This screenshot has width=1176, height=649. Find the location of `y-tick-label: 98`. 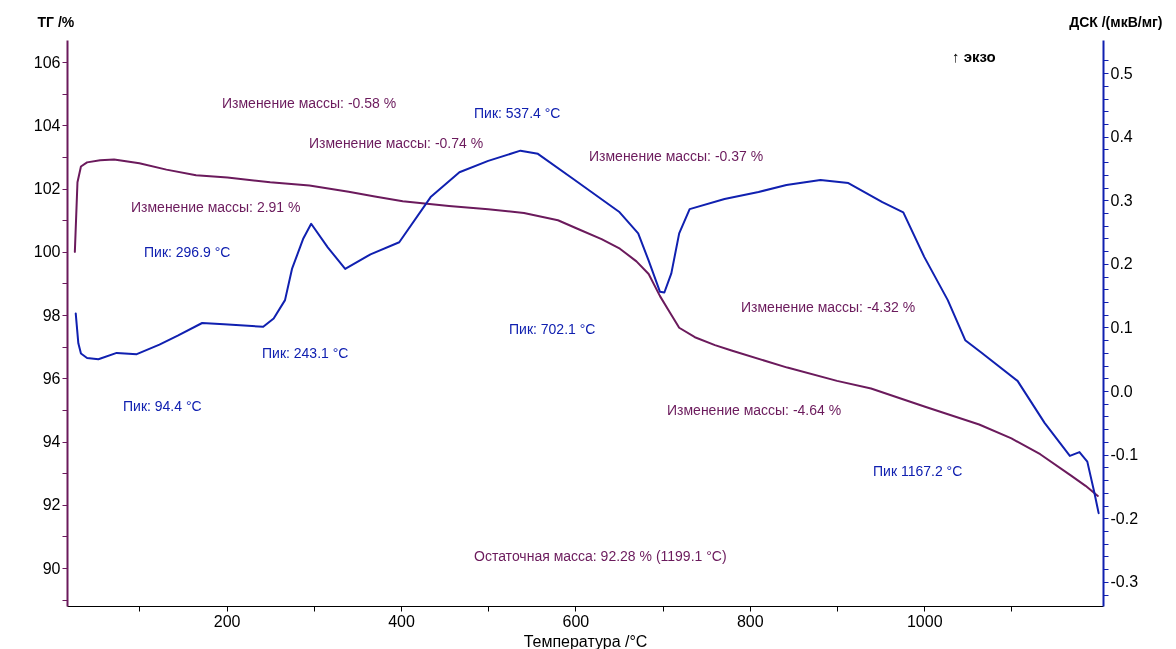

y-tick-label: 98 is located at coordinates (51, 315).